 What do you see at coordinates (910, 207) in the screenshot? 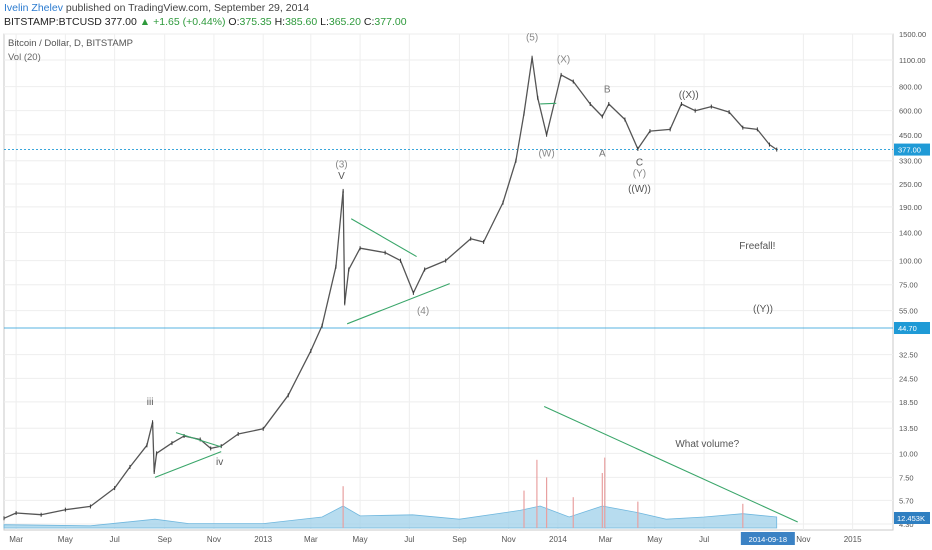
I see `y-tick-label: 190.00` at bounding box center [910, 207].